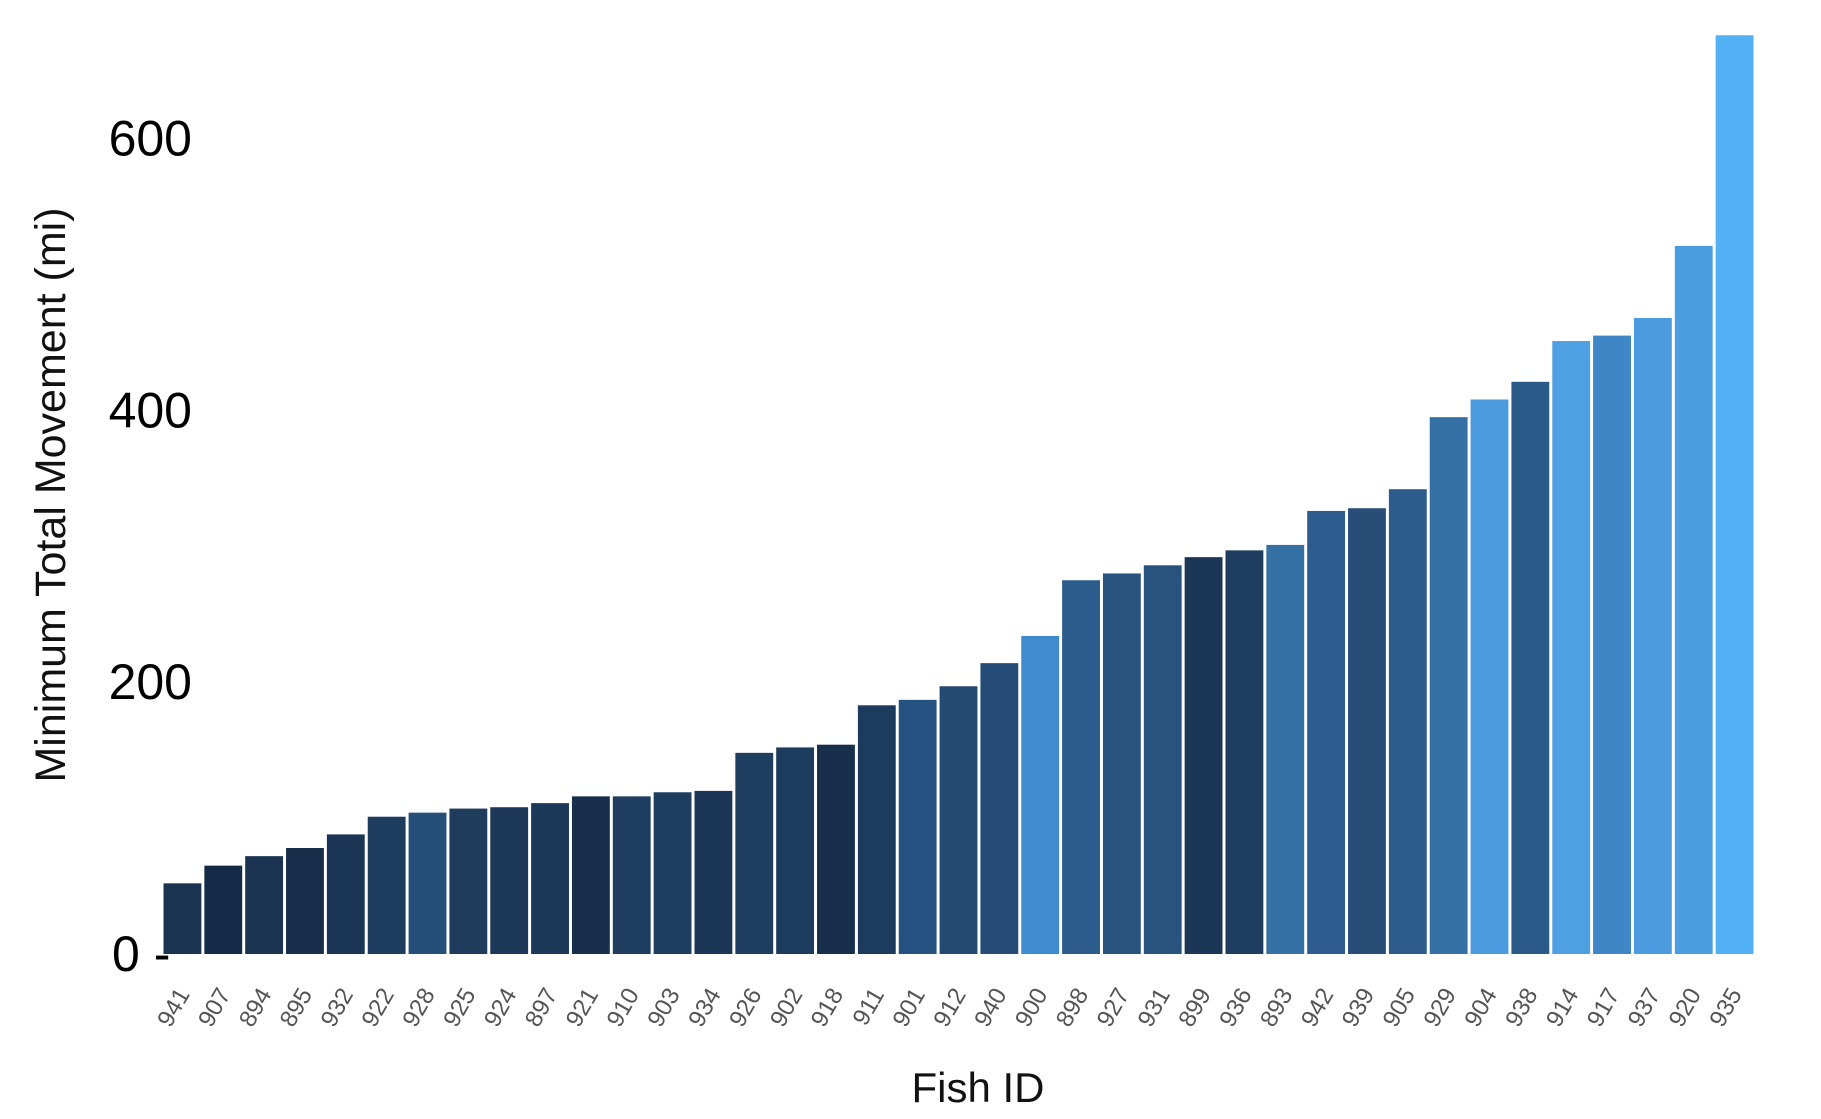 The width and height of the screenshot is (1821, 1119). Describe the element at coordinates (214, 1008) in the screenshot. I see `x-tick-label: 907` at that location.